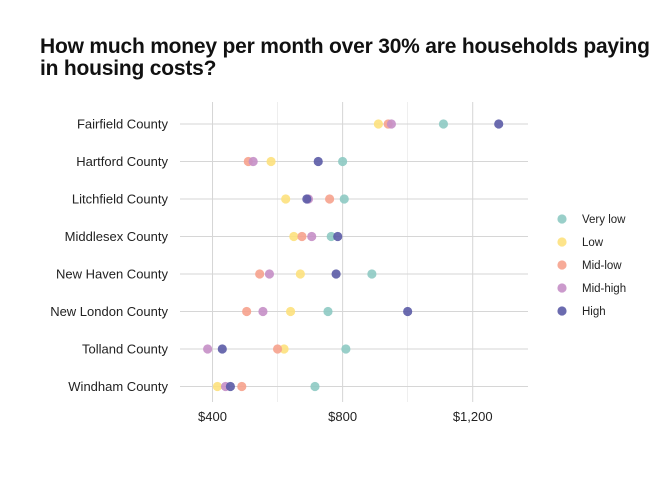  Describe the element at coordinates (594, 312) in the screenshot. I see `legend-label: High` at that location.